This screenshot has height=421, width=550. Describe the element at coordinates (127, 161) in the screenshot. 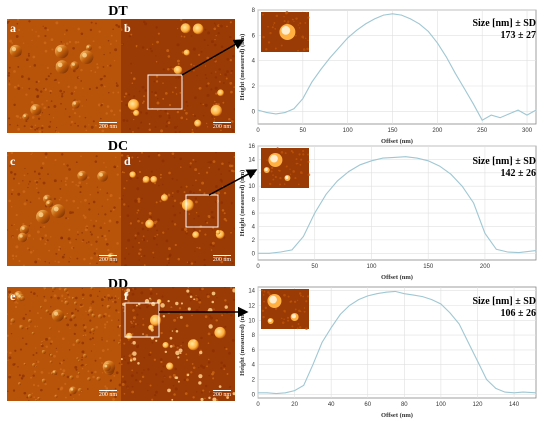

I see `panel-letter-d: d` at that location.